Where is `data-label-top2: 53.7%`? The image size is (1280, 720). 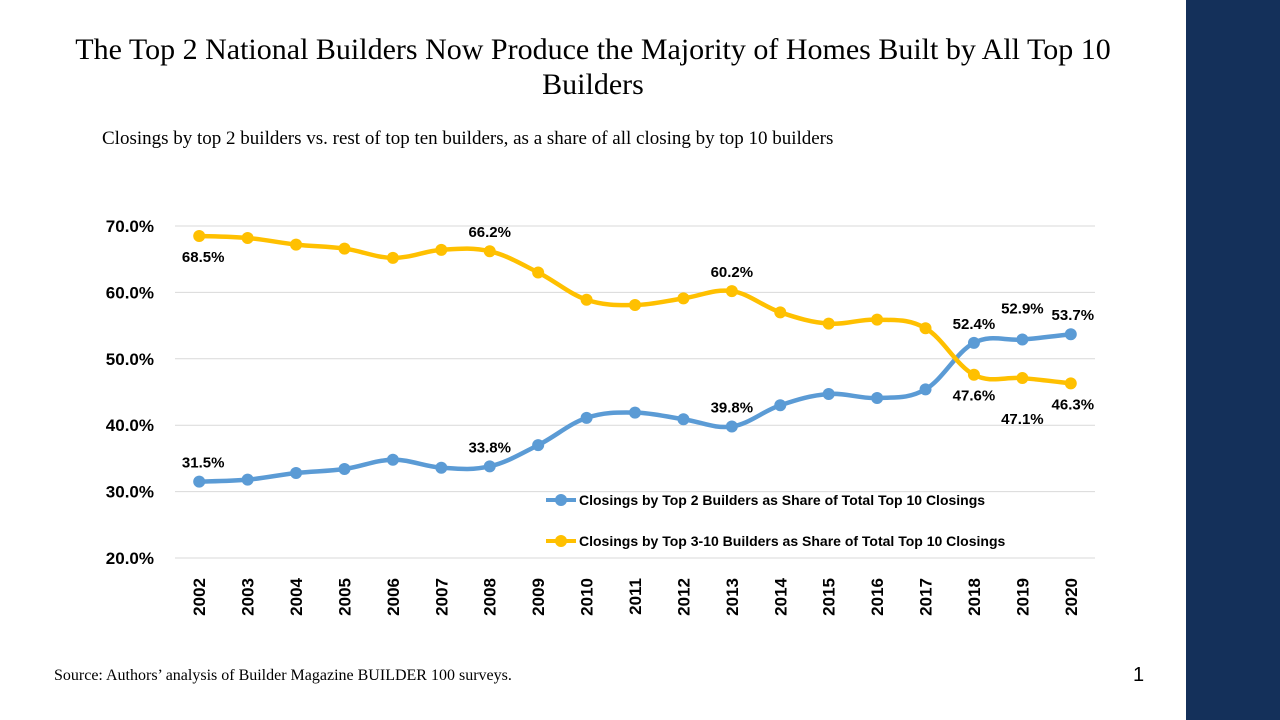 data-label-top2: 53.7% is located at coordinates (1073, 315).